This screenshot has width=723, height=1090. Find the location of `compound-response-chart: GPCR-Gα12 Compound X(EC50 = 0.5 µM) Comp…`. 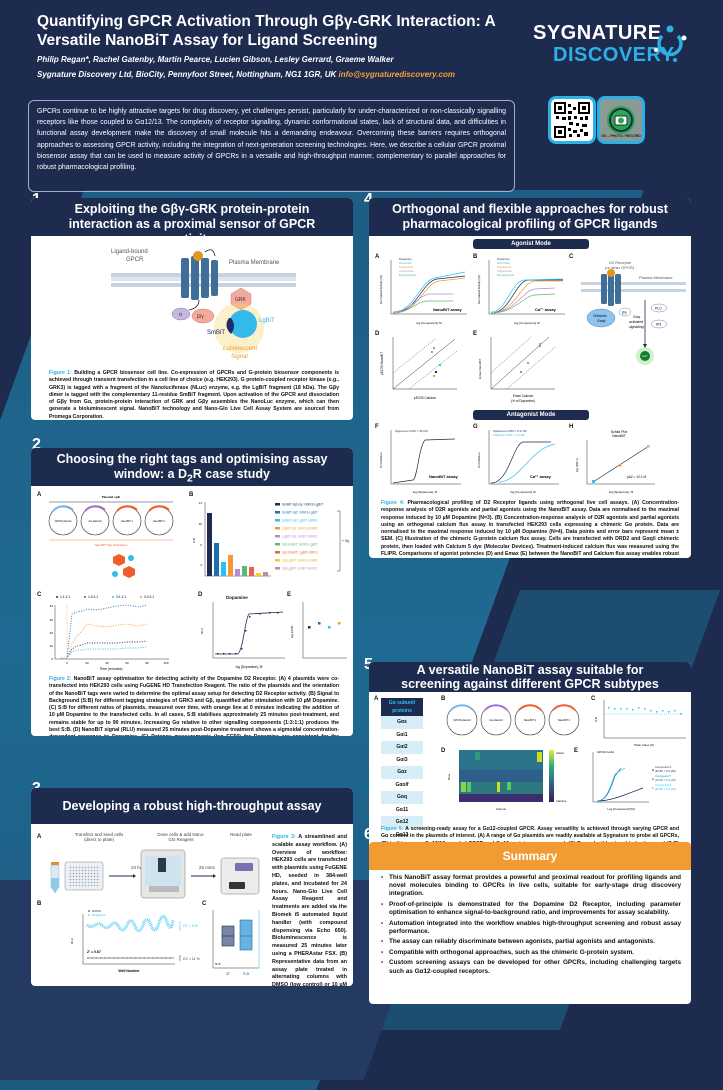

compound-response-chart: GPCR-Gα12 Compound X(EC50 = 0.5 µM) Comp… is located at coordinates (634, 780).